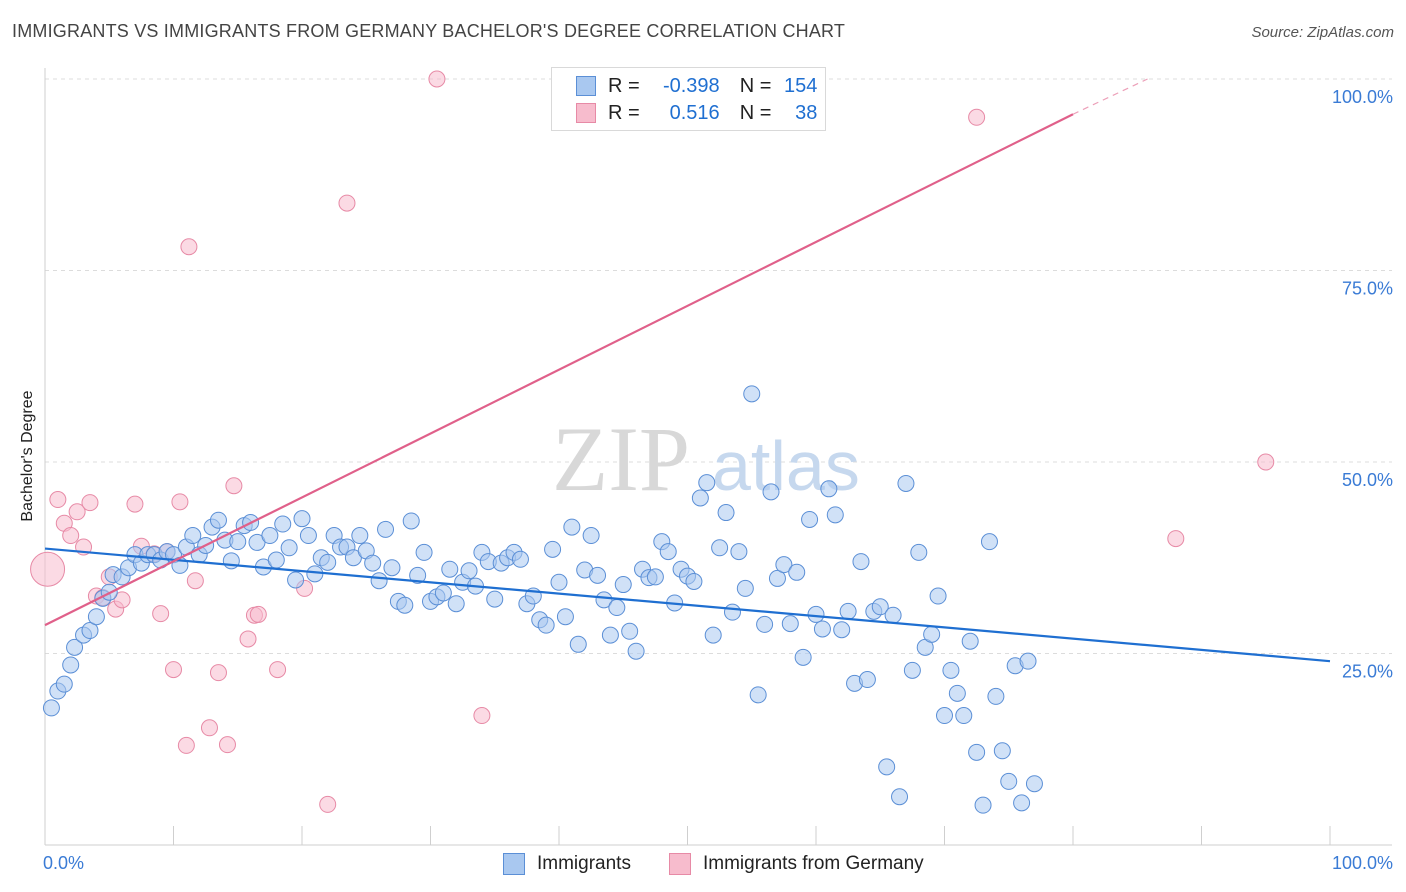 The width and height of the screenshot is (1406, 892). I want to click on bottom-swatch-blue, so click(514, 864).